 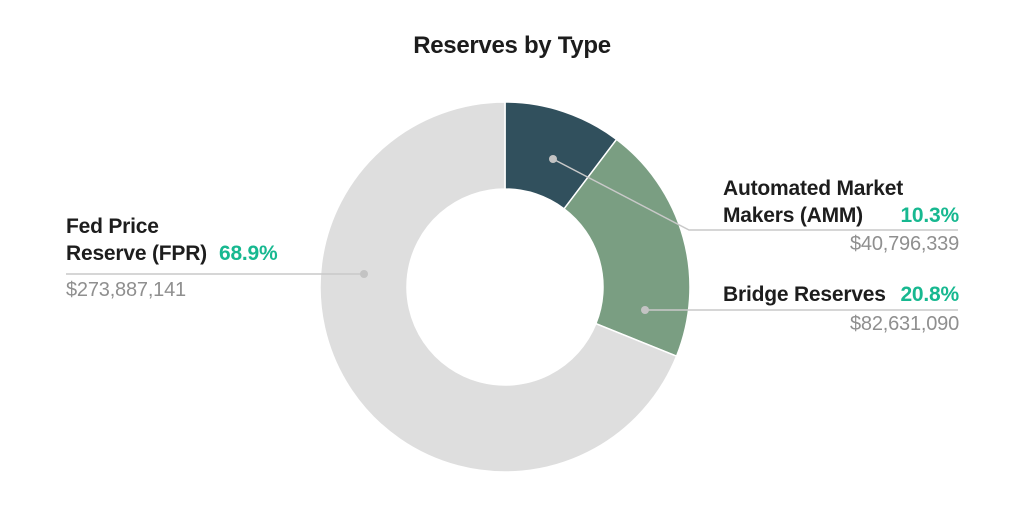 What do you see at coordinates (904, 244) in the screenshot?
I see `value-amm: $40,796,339` at bounding box center [904, 244].